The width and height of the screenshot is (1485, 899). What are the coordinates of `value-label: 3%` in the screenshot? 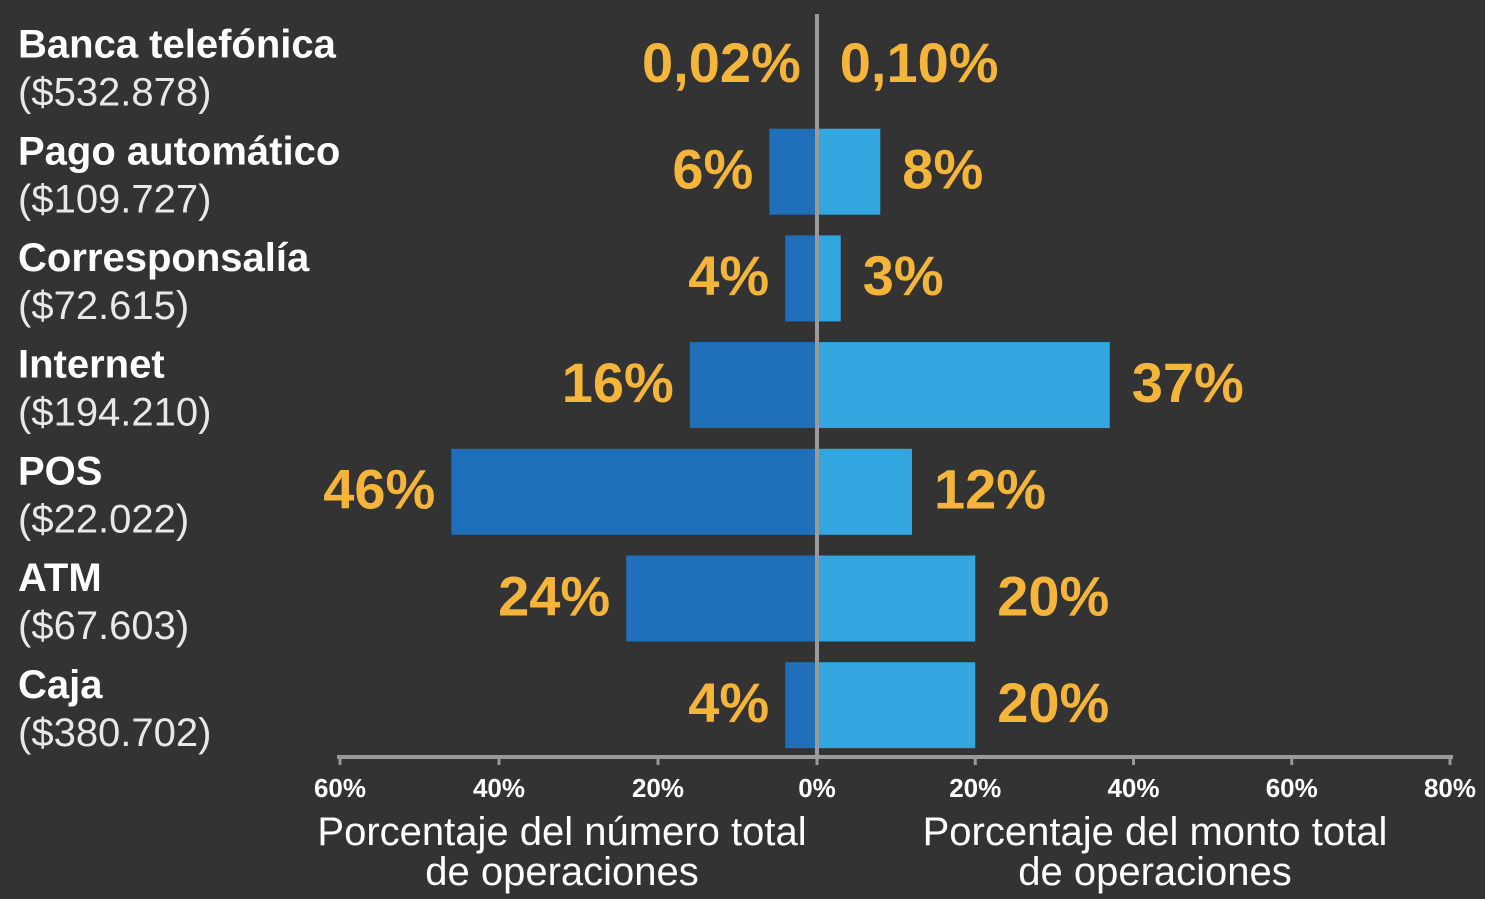 It's located at (903, 275).